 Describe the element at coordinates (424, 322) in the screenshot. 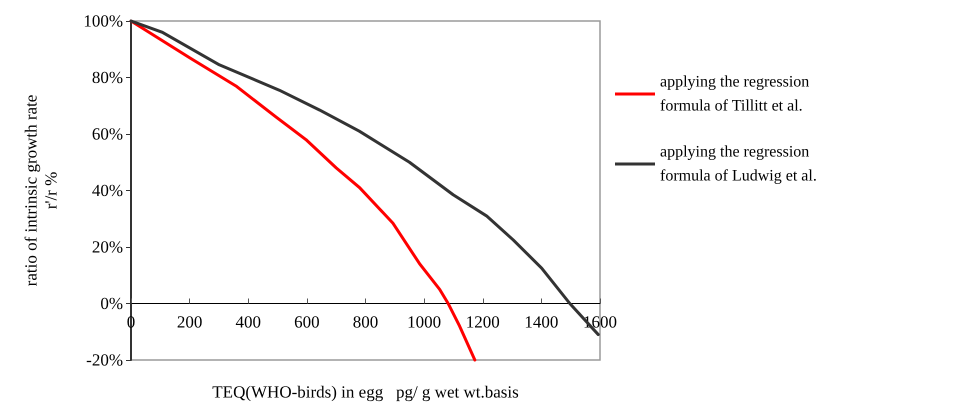

I see `x-tick-label: 1000` at that location.